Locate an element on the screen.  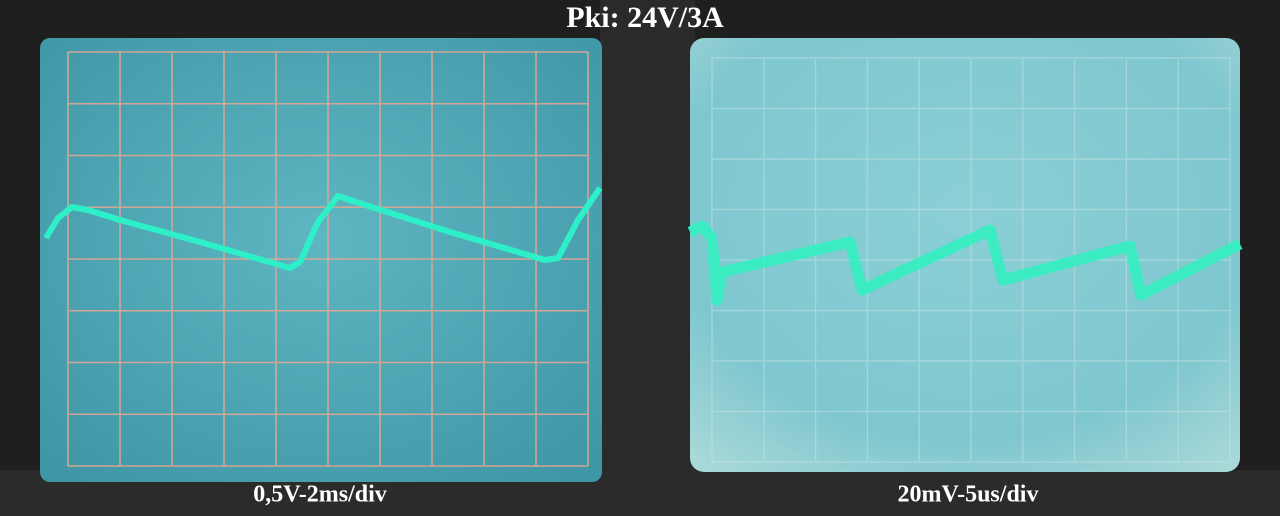
title: Pki: 24V/3A is located at coordinates (645, 17).